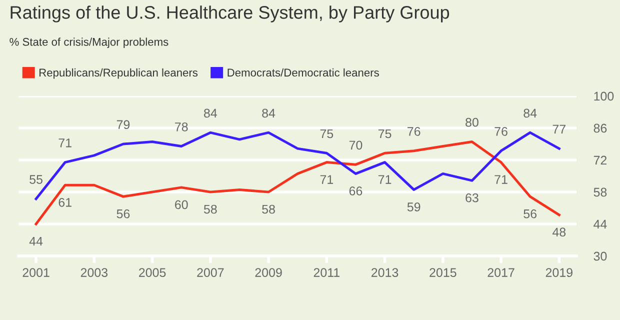  Describe the element at coordinates (152, 272) in the screenshot. I see `x-tick-label: 2005` at that location.